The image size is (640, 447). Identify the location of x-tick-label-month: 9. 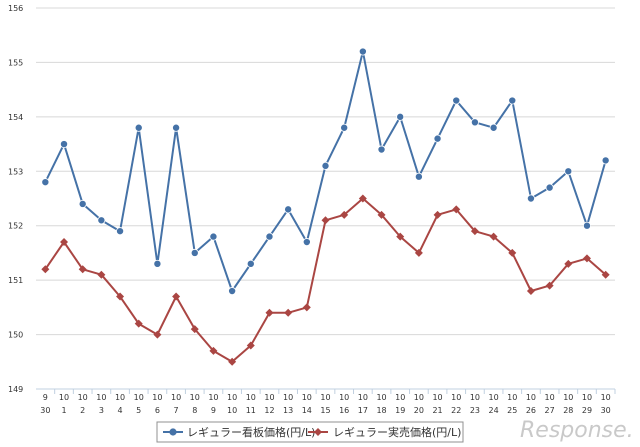
(45, 397).